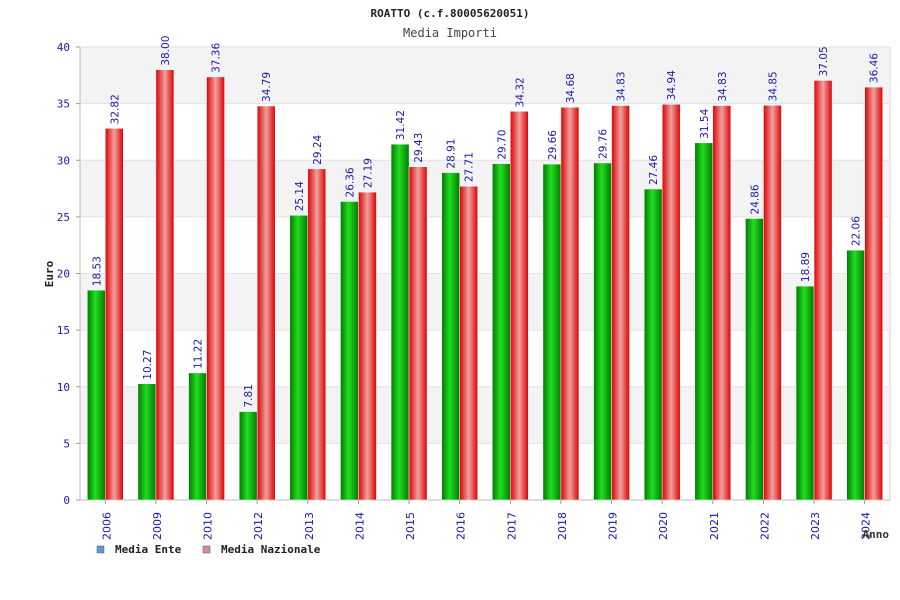 The width and height of the screenshot is (900, 600). Describe the element at coordinates (704, 321) in the screenshot. I see `bar-media-ente-2021` at that location.